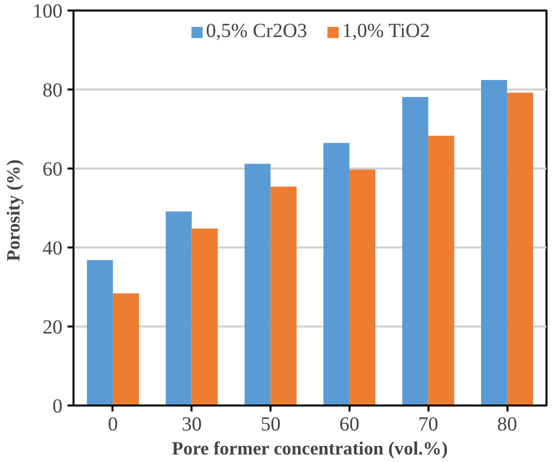 The width and height of the screenshot is (556, 462). What do you see at coordinates (113, 425) in the screenshot?
I see `x-tick-label: 0` at bounding box center [113, 425].